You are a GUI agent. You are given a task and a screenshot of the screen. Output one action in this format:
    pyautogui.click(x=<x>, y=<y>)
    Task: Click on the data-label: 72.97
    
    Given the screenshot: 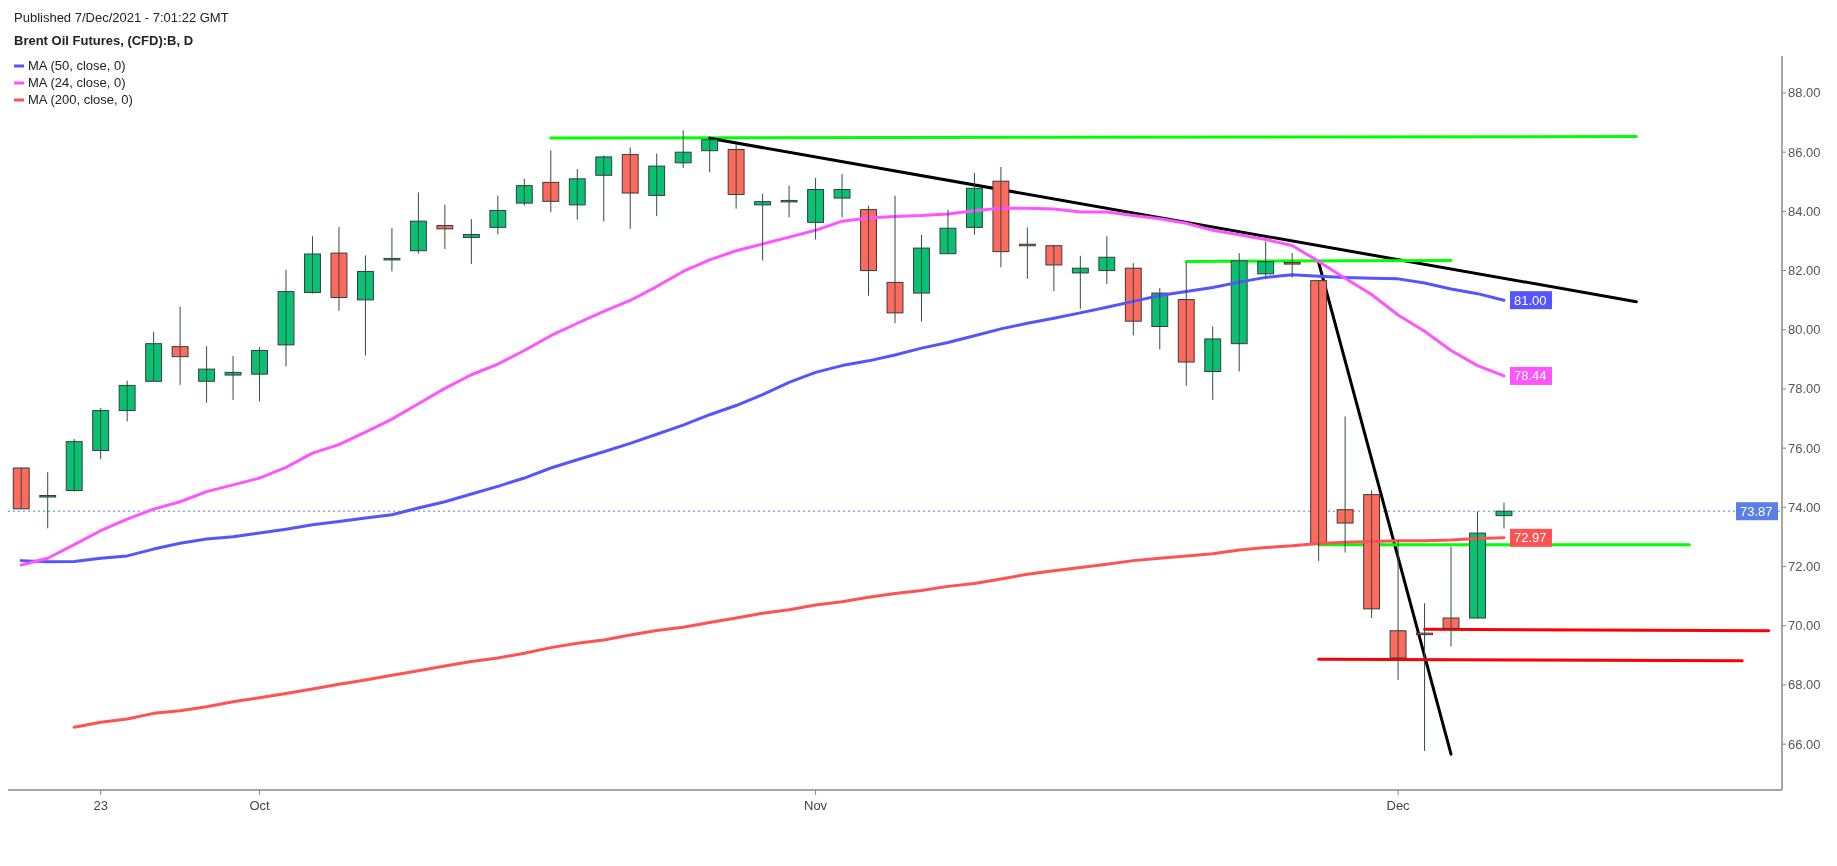 What is the action you would take?
    pyautogui.click(x=1530, y=538)
    